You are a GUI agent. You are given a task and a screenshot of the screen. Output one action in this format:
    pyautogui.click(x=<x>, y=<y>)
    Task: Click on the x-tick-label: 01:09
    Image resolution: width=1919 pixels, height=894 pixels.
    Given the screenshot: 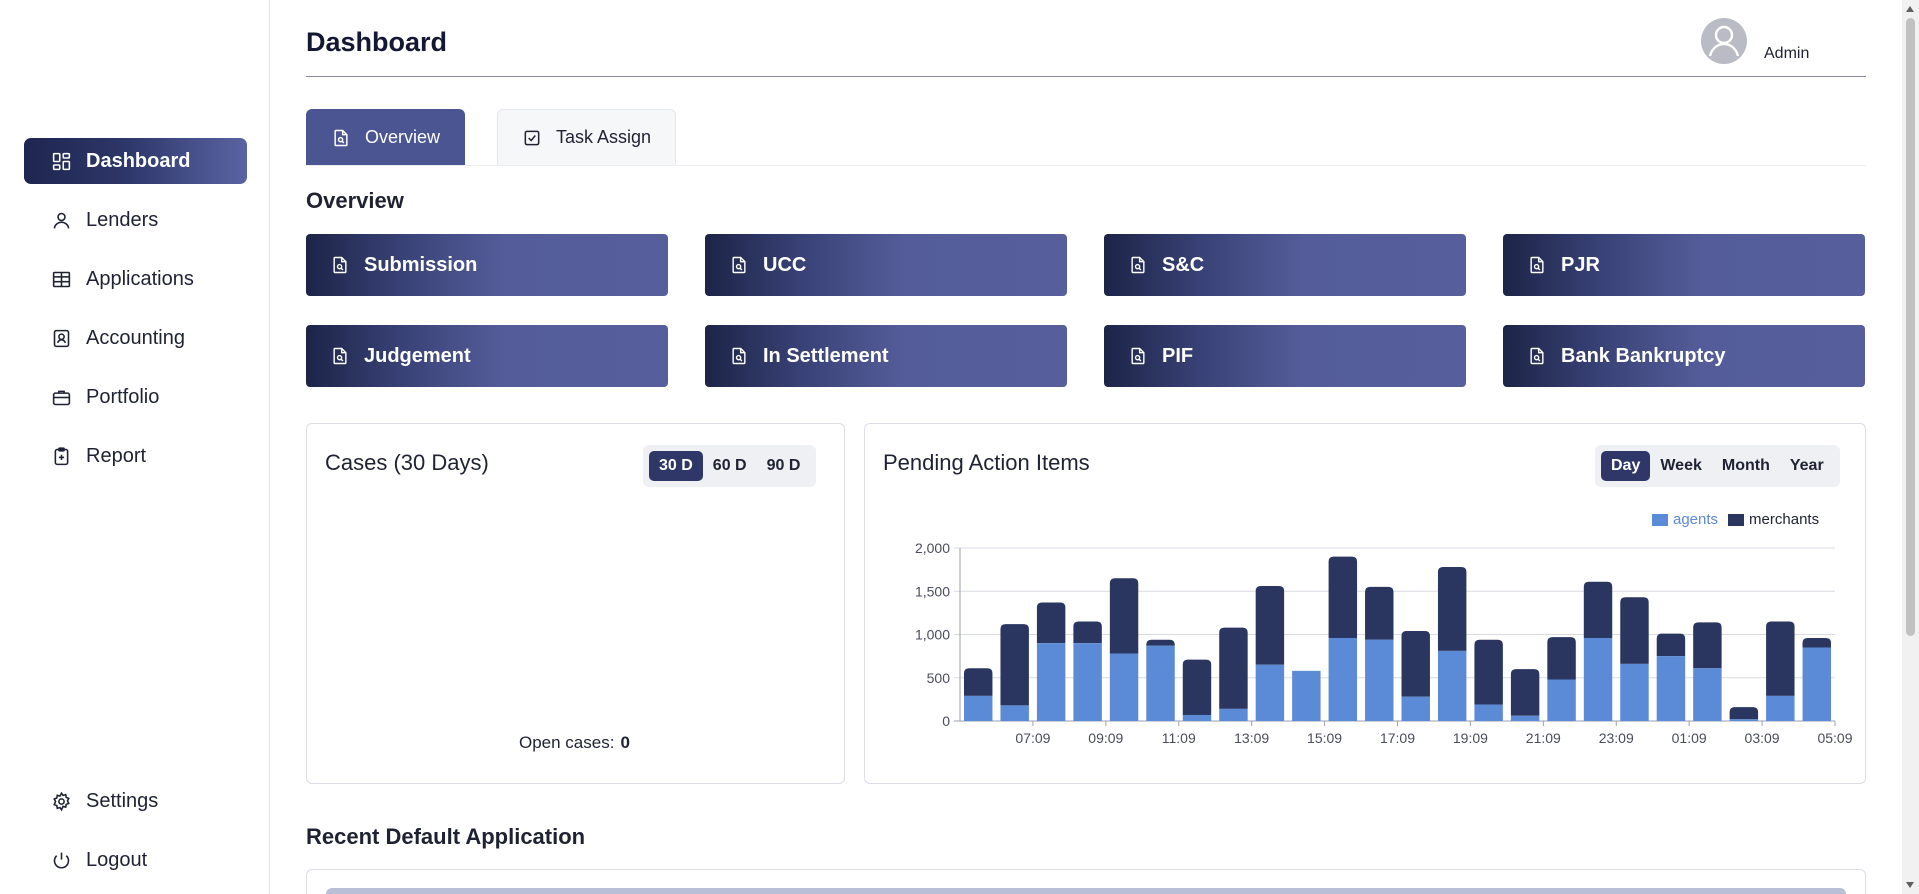 What is the action you would take?
    pyautogui.click(x=1689, y=738)
    